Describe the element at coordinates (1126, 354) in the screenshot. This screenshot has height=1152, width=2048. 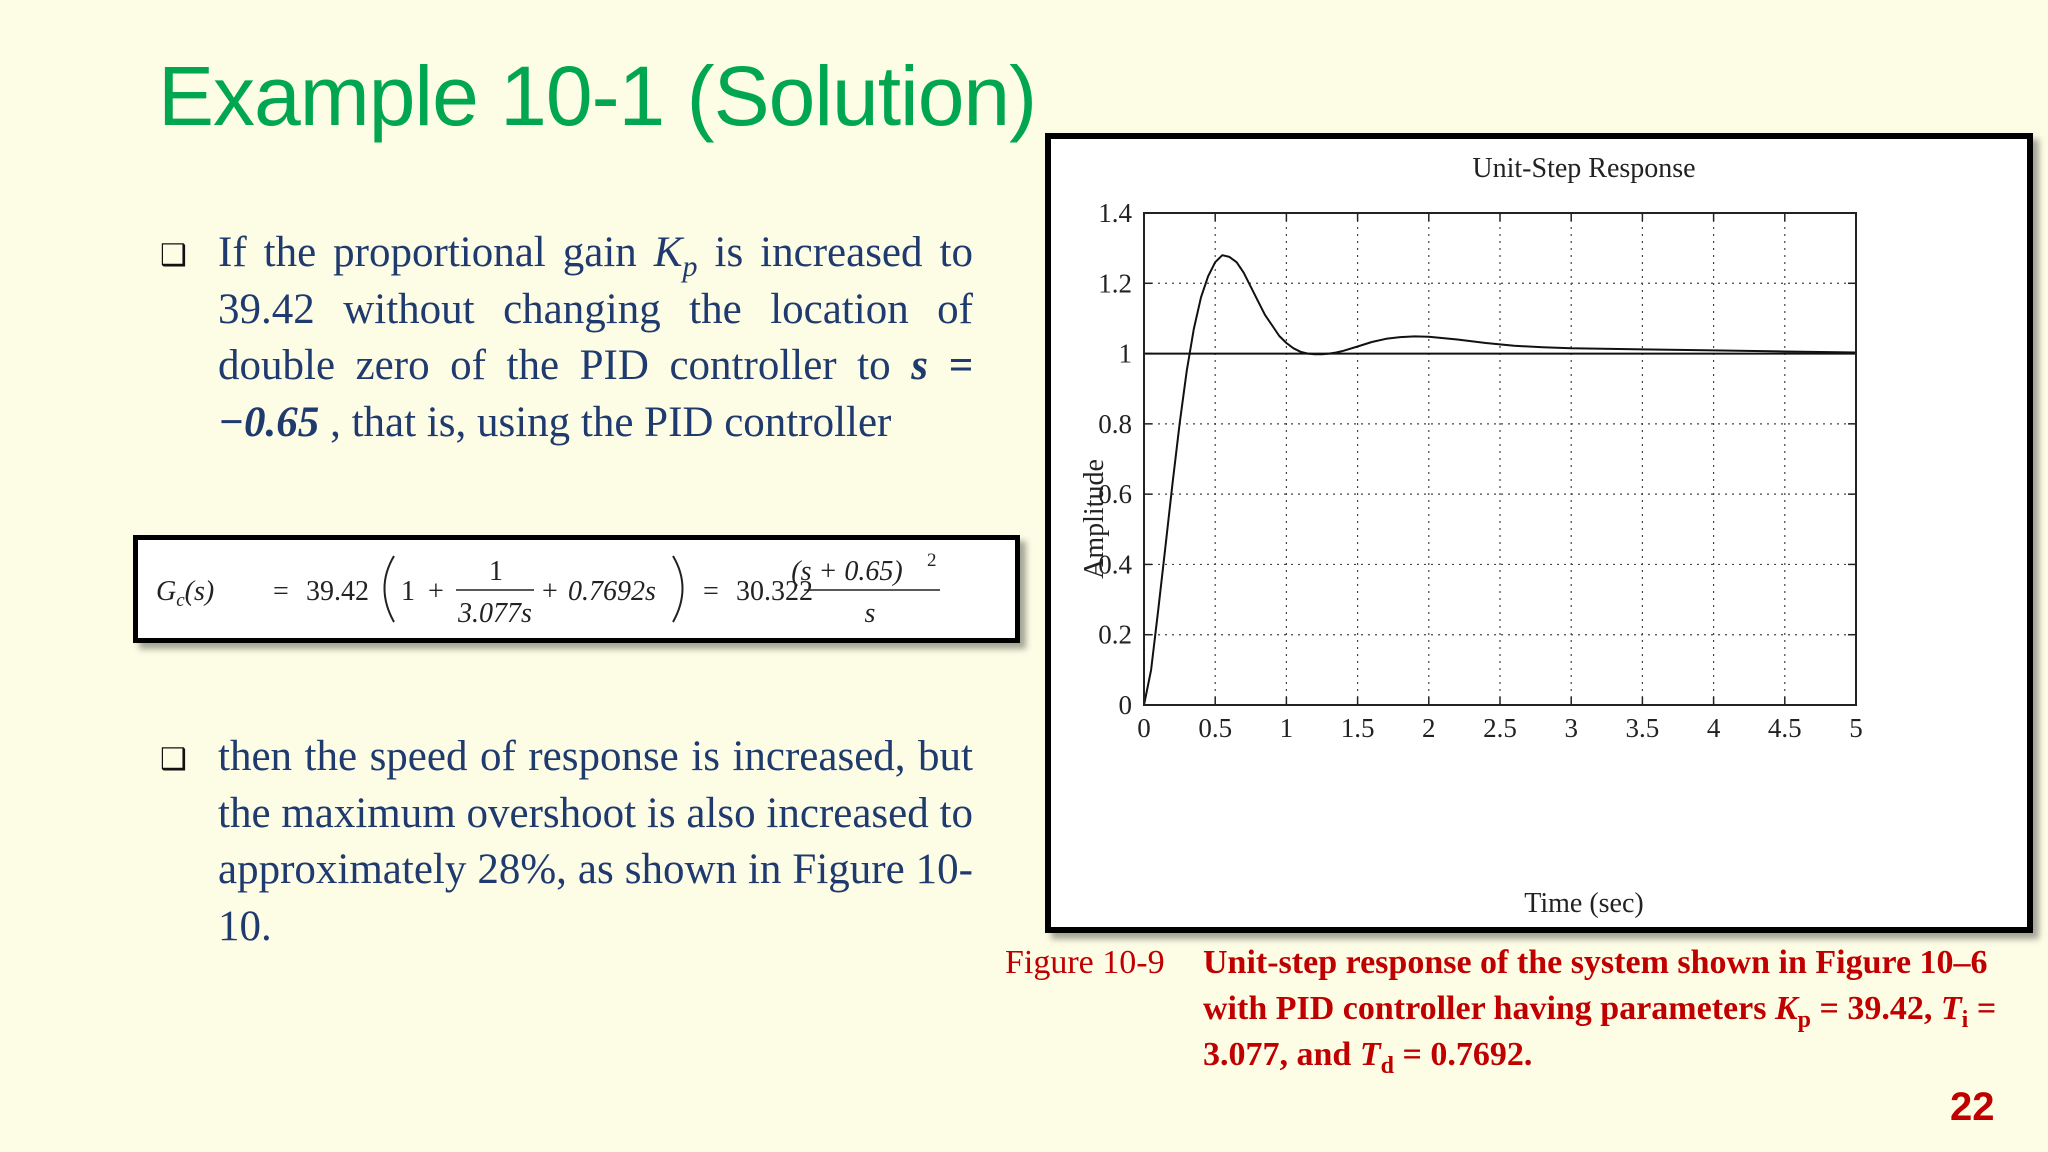
I see `y-tick-label: 1` at that location.